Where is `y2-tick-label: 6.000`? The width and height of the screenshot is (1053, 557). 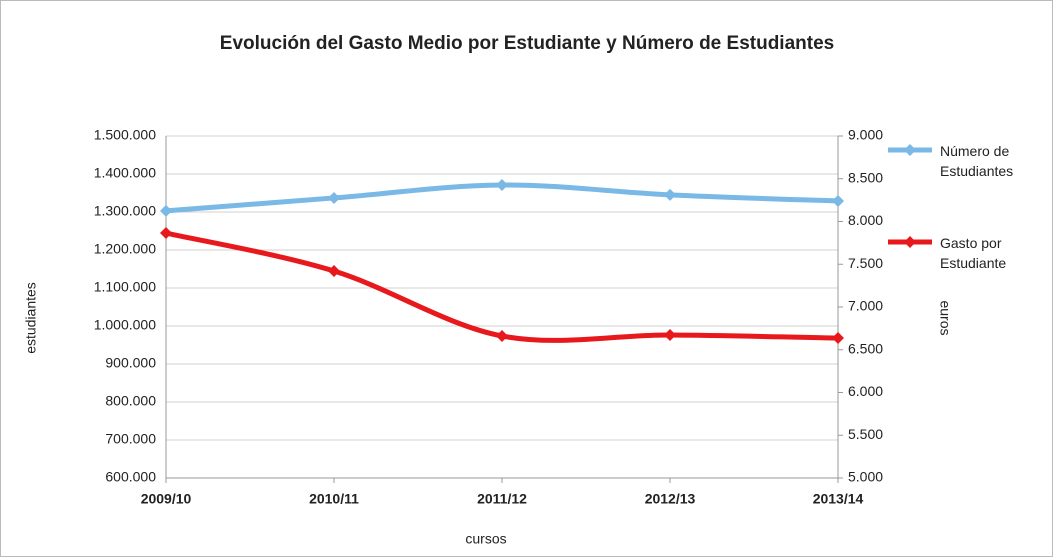
y2-tick-label: 6.000 is located at coordinates (865, 391).